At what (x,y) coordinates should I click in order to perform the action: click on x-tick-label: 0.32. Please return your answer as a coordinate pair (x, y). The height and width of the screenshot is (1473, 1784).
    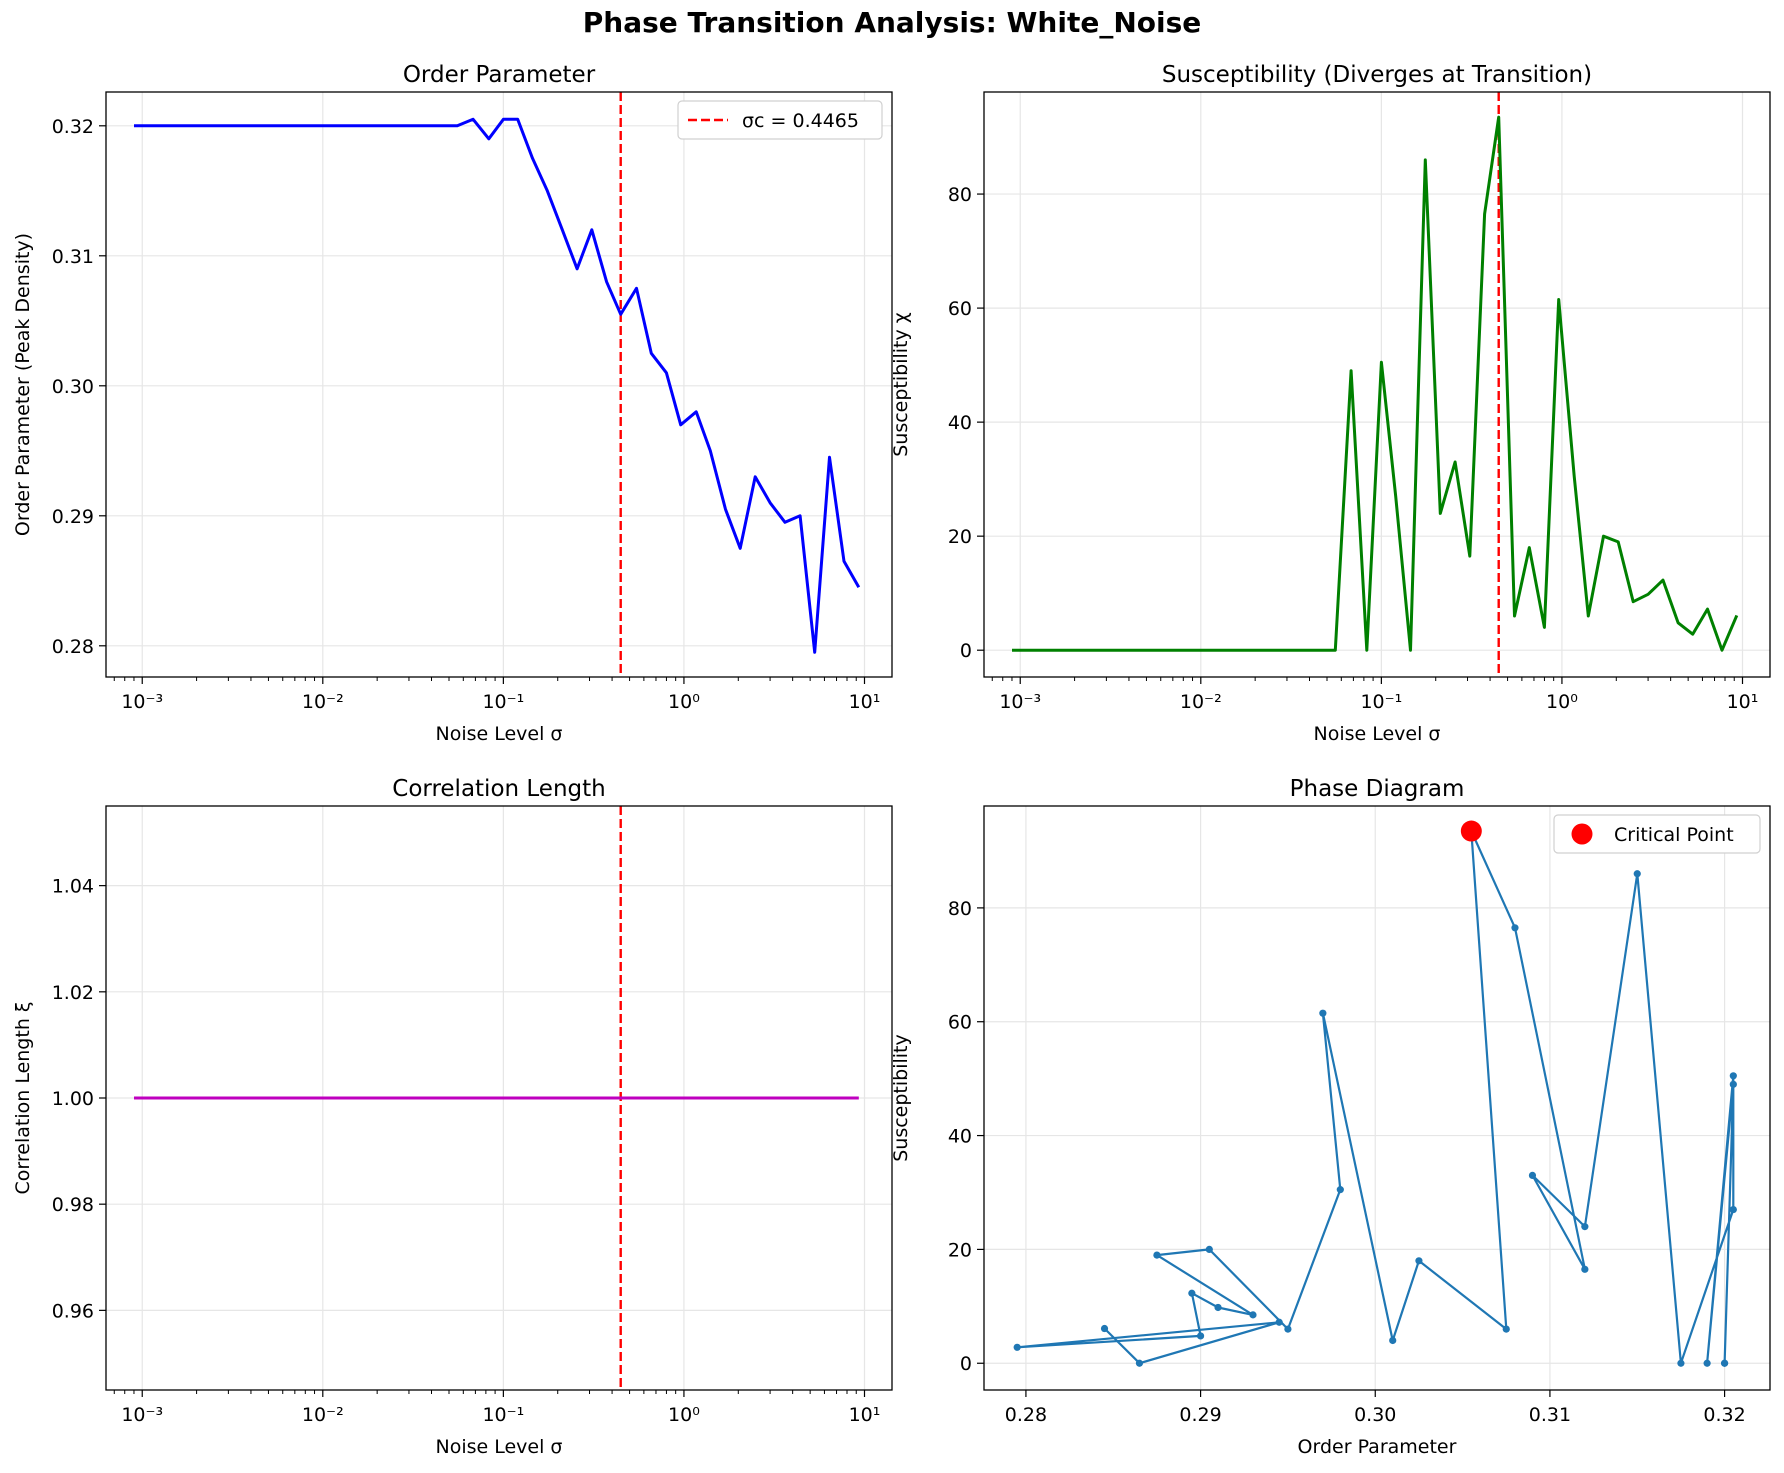
    Looking at the image, I should click on (1724, 1415).